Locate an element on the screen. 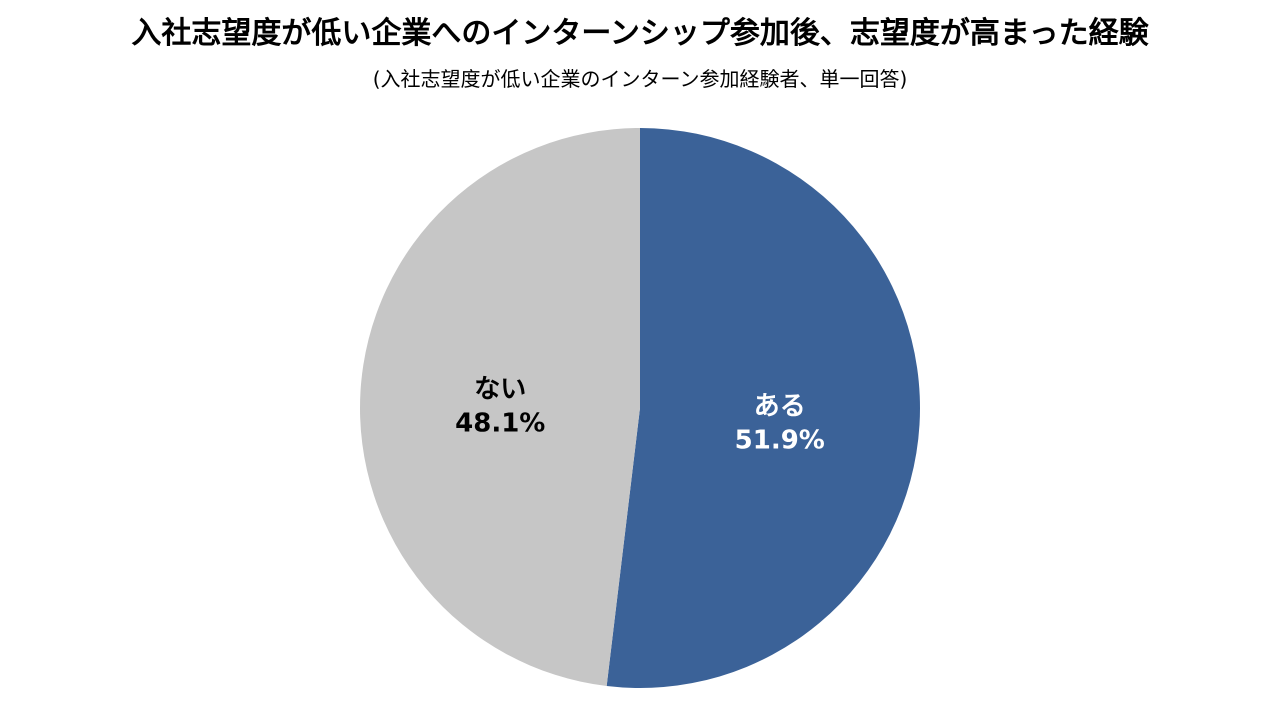 This screenshot has height=705, width=1280. slice-label-1: ない is located at coordinates (500, 390).